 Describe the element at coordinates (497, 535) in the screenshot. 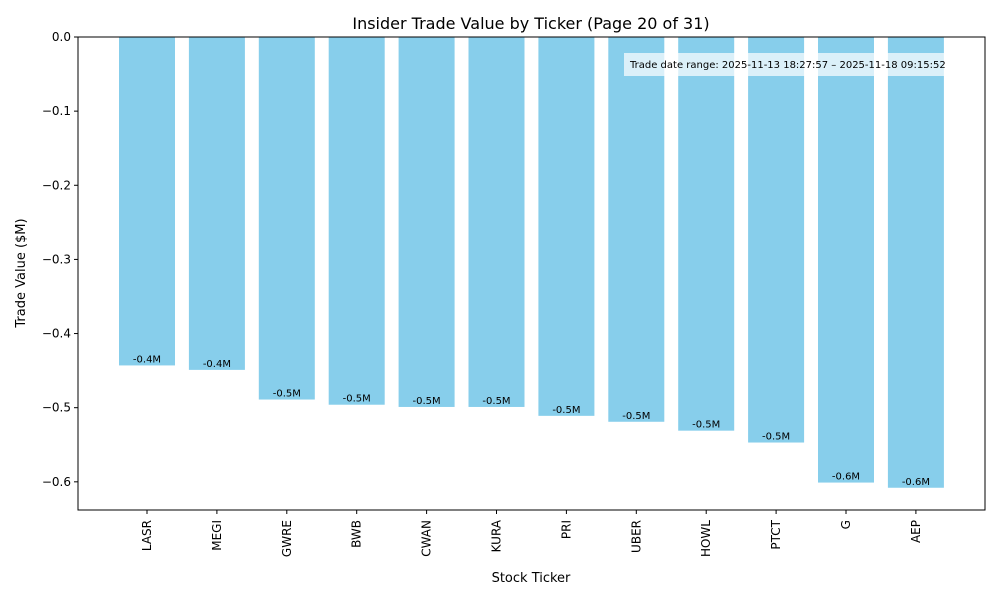

I see `x-tick-label: KURA` at that location.